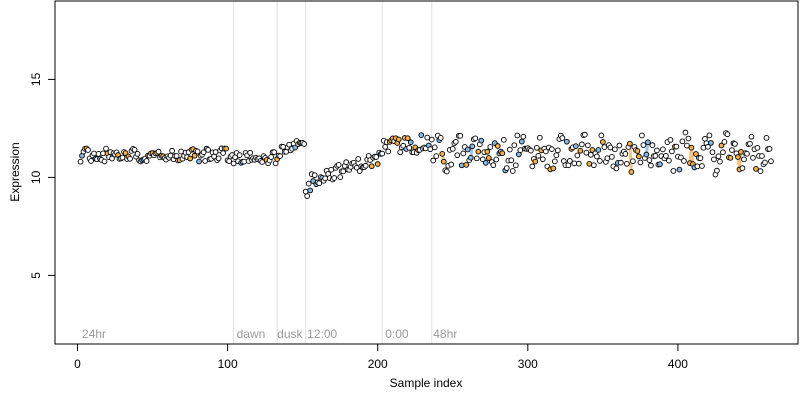  What do you see at coordinates (36, 275) in the screenshot?
I see `y-tick-label: 5` at bounding box center [36, 275].